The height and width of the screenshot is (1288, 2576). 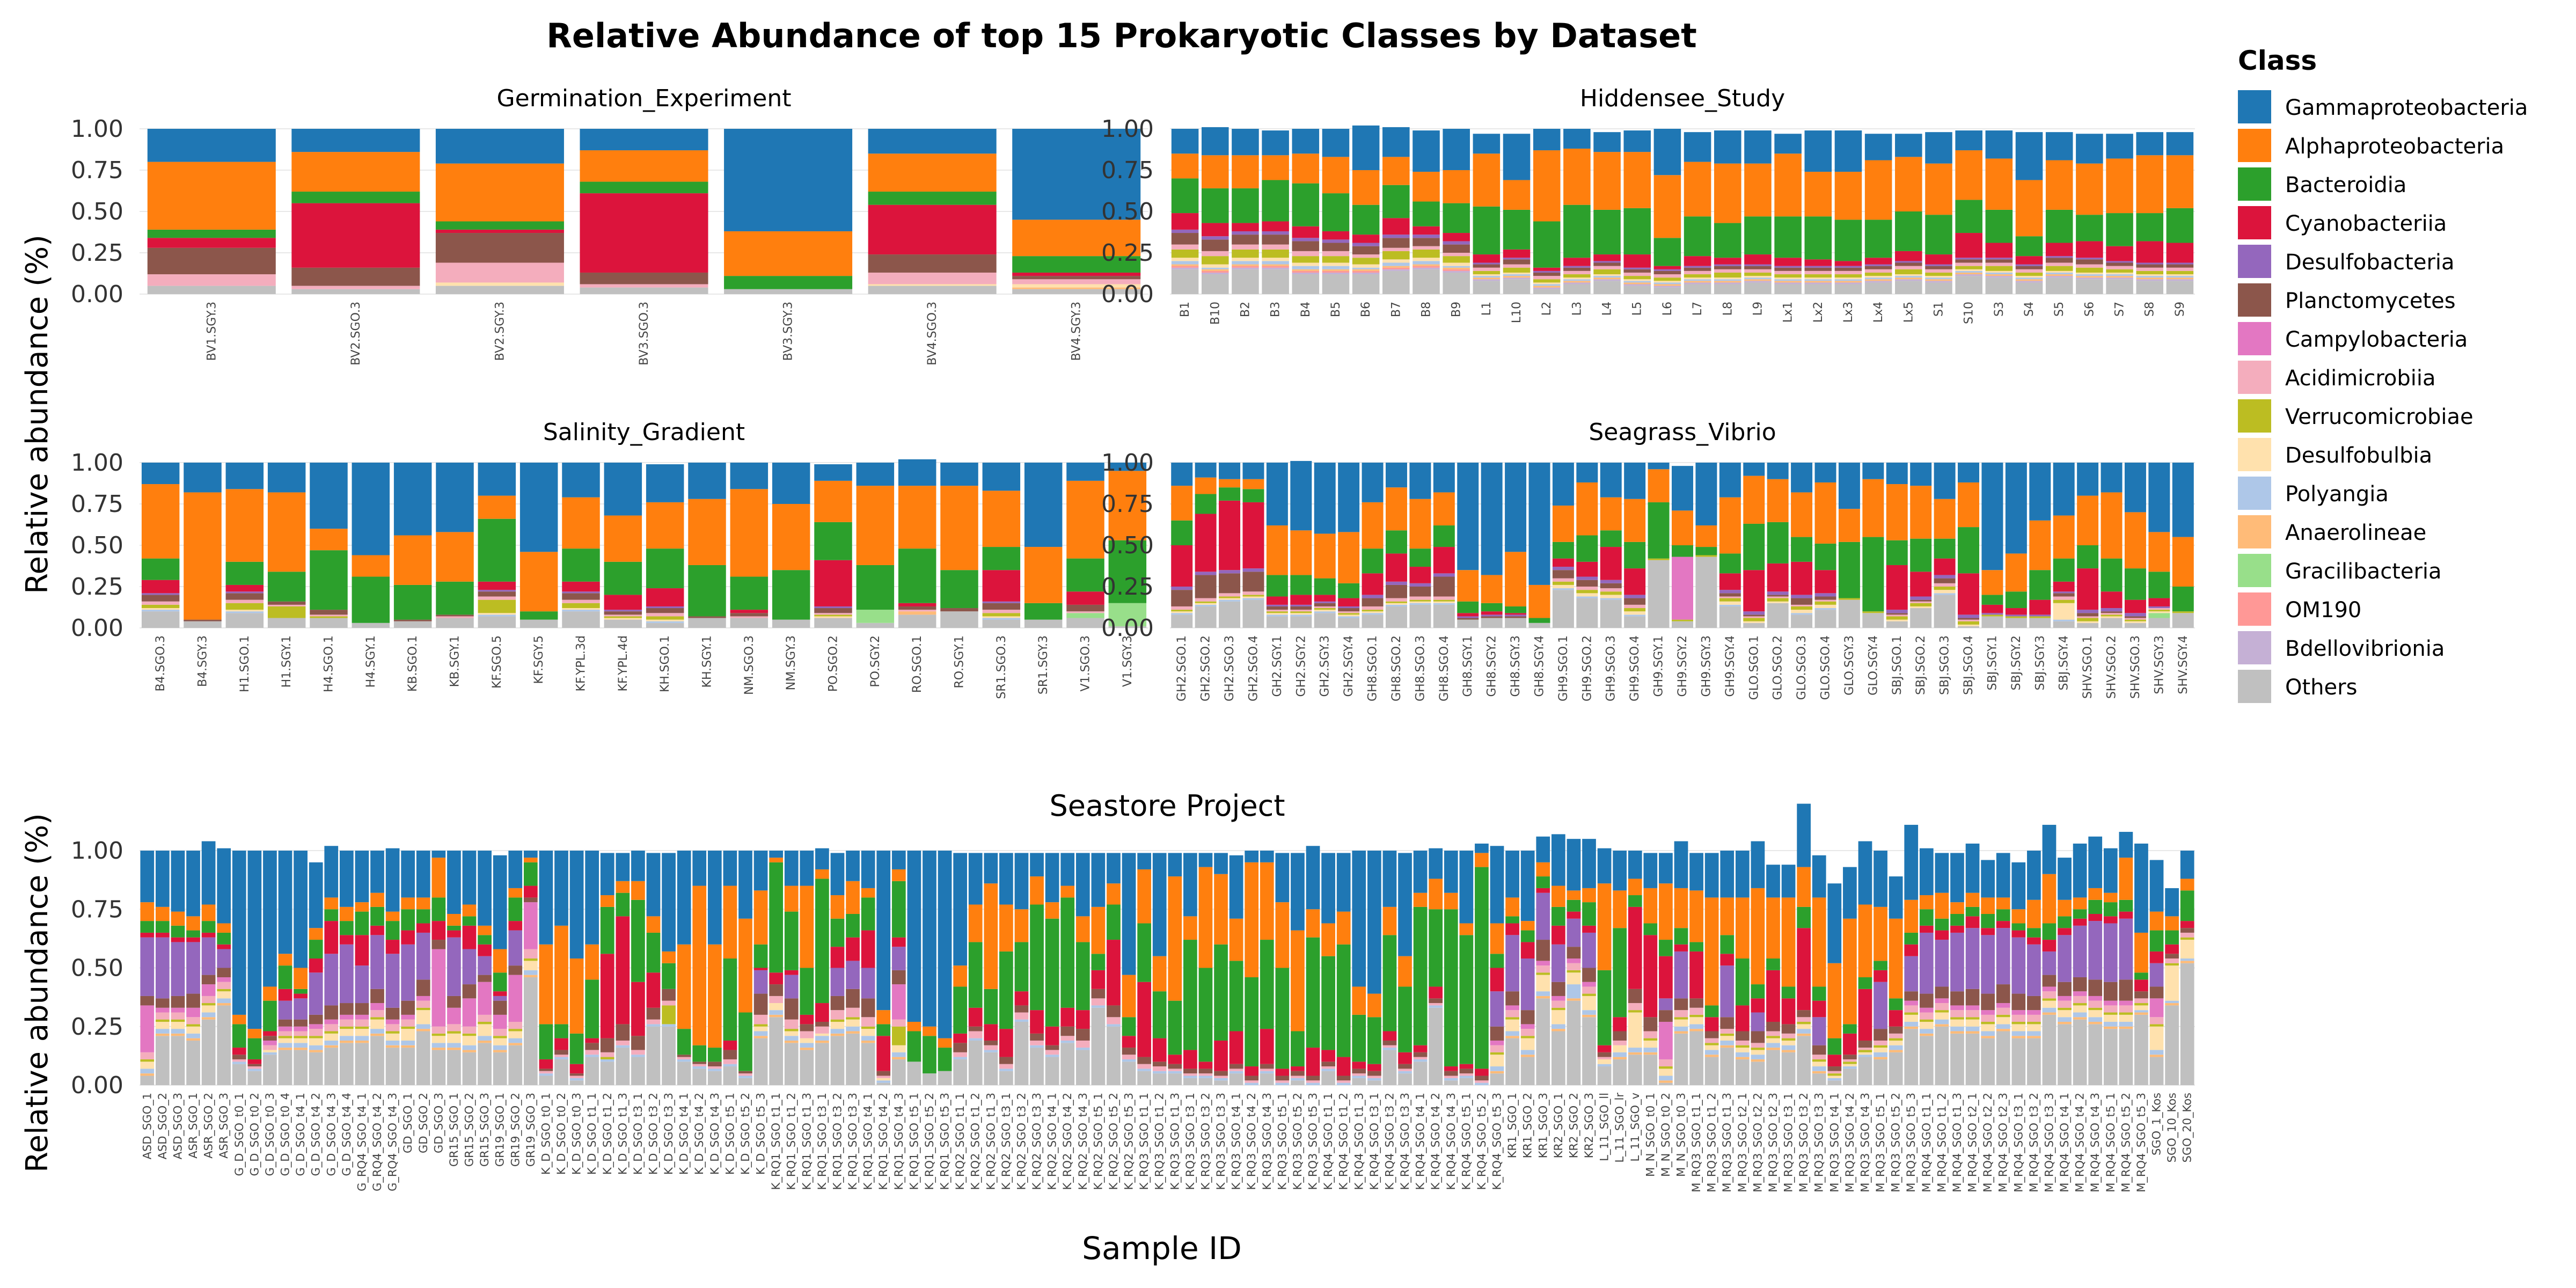 I want to click on x-tick-label: L2, so click(x=1547, y=309).